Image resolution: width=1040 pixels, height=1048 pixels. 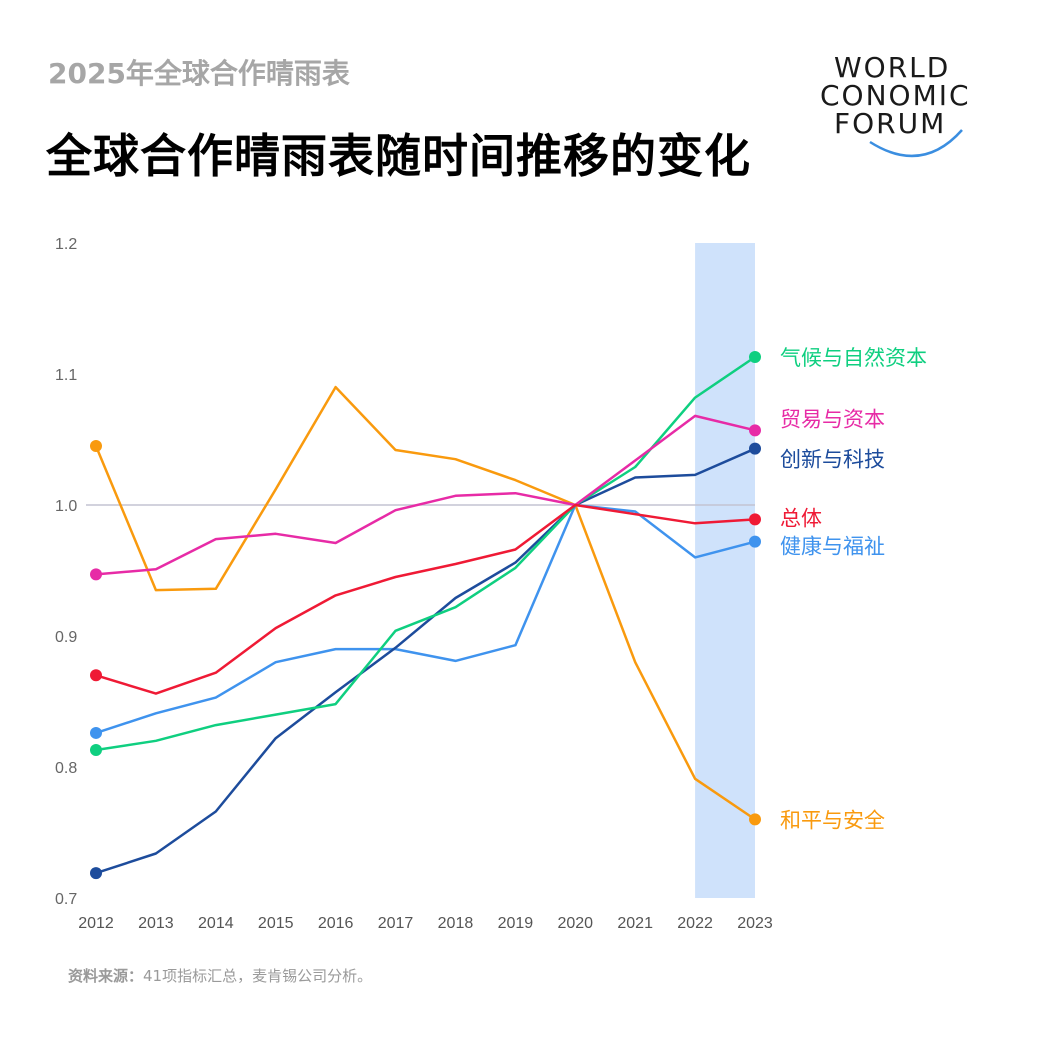 I want to click on series-label: 和平与安全, so click(x=832, y=820).